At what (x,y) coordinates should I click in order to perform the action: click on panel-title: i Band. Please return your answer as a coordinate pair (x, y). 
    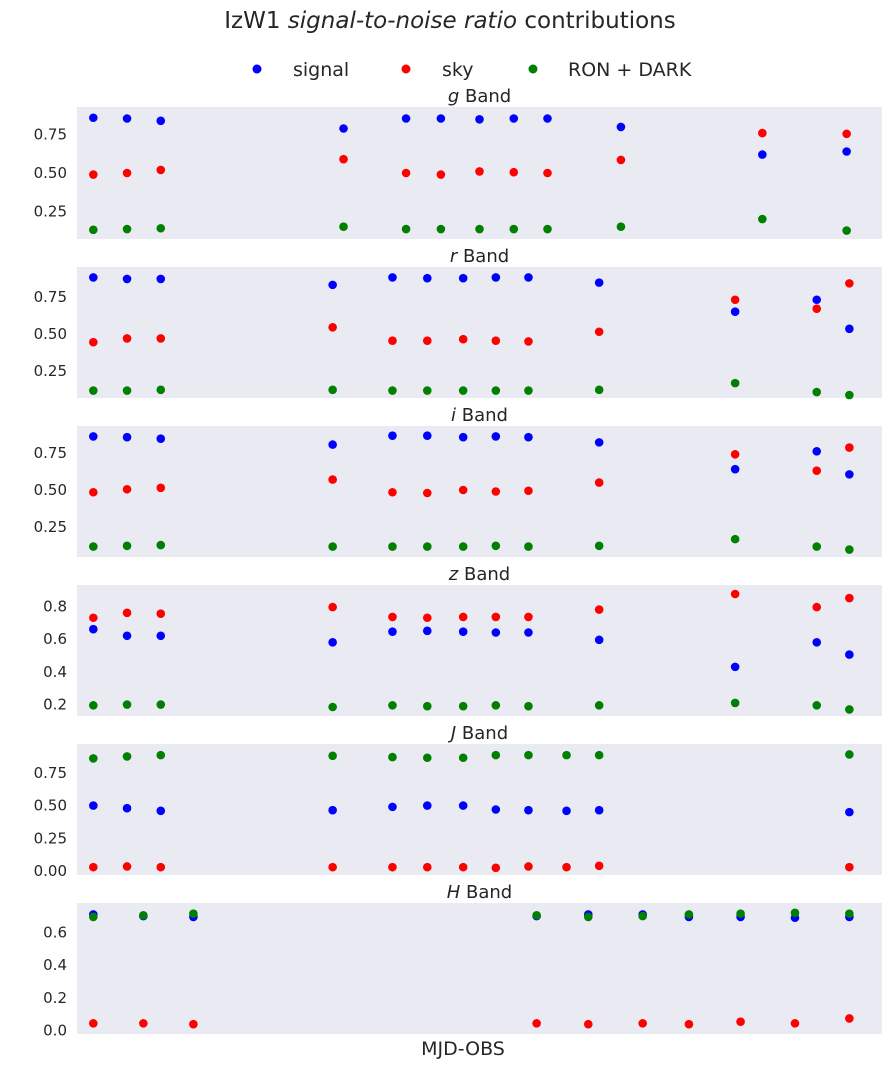
    Looking at the image, I should click on (479, 415).